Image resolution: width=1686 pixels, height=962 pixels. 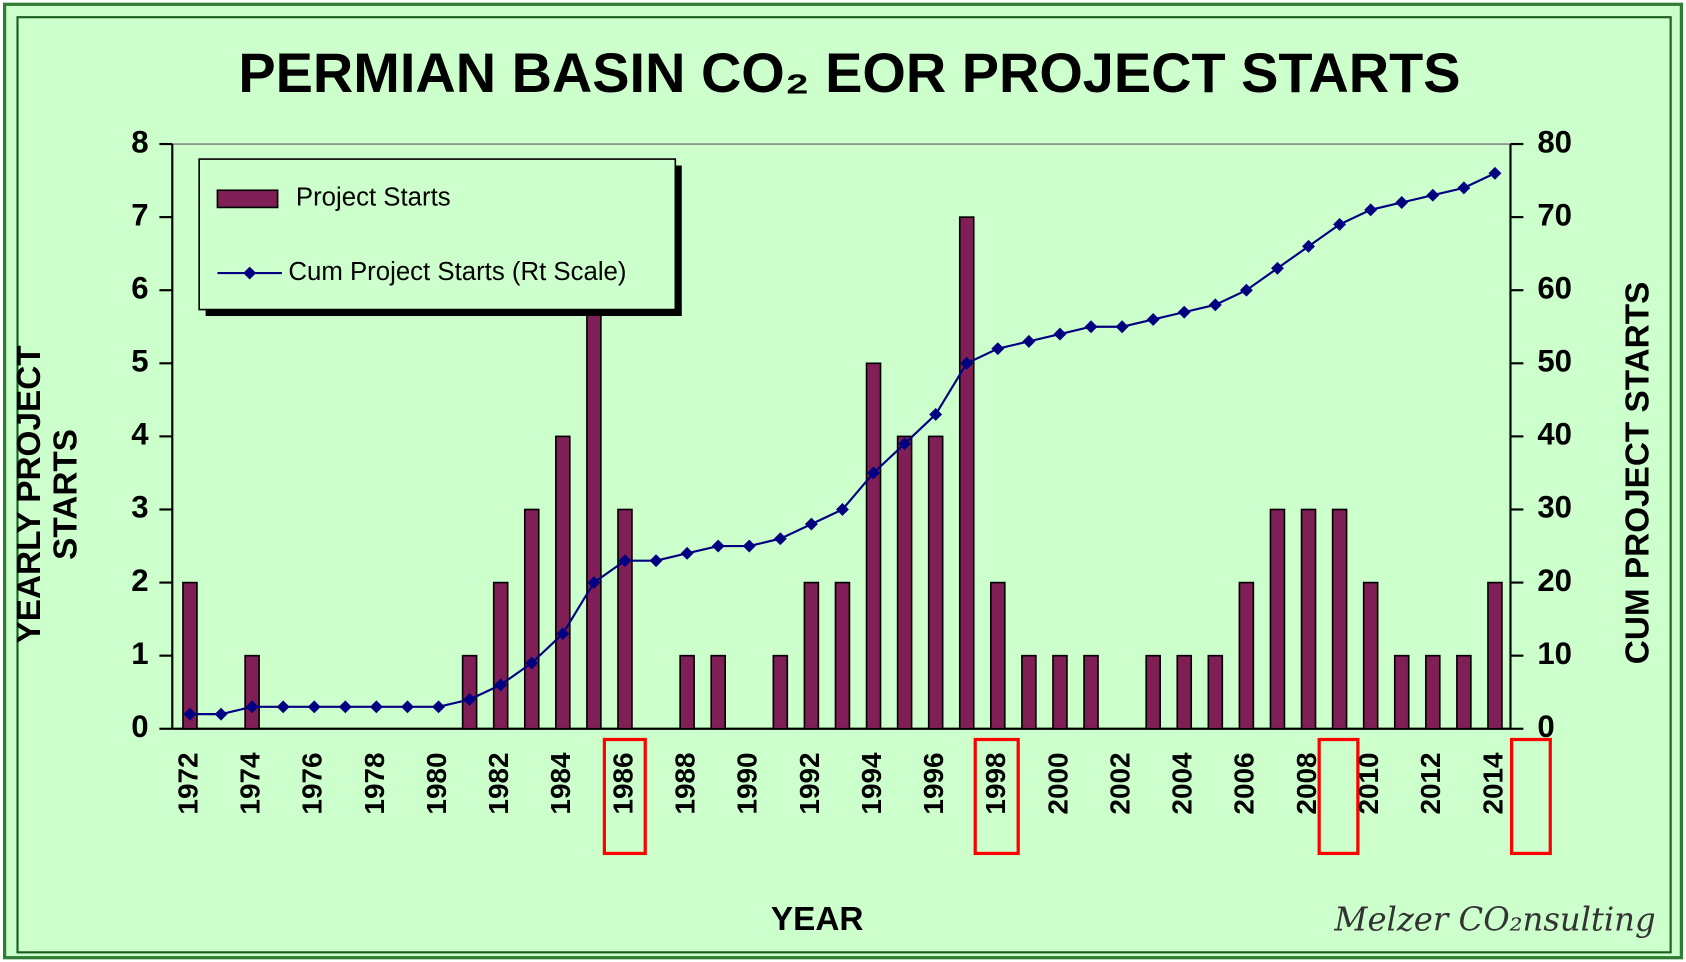 I want to click on y-tick-label: 0, so click(x=139, y=726).